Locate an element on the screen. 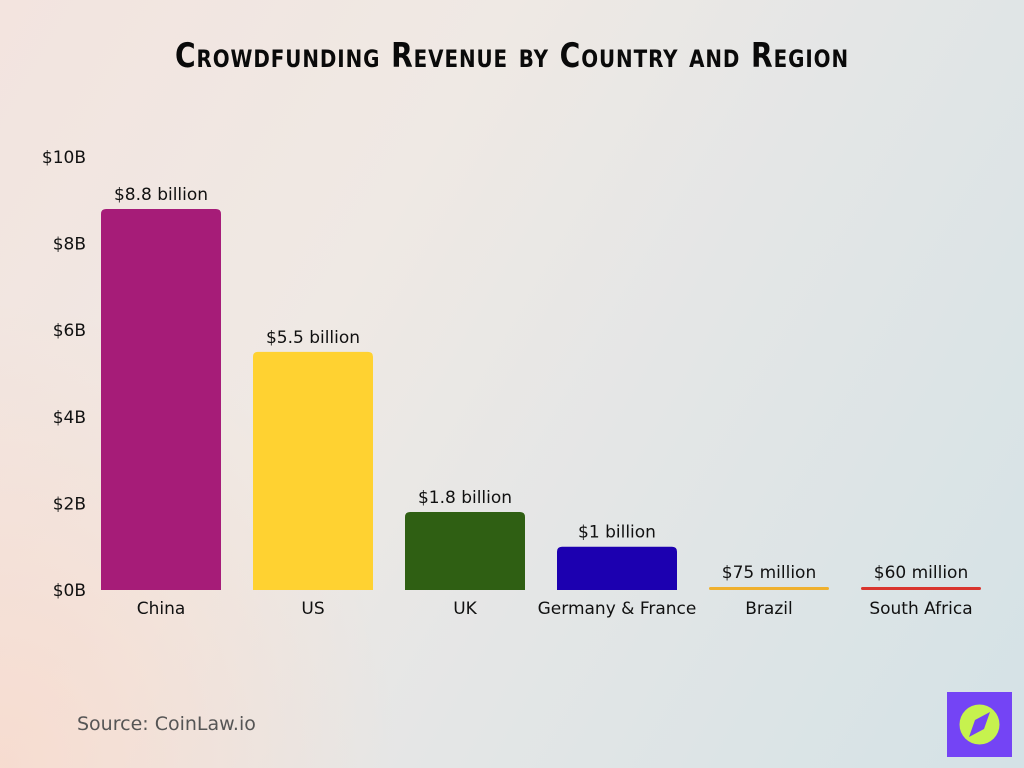 Image resolution: width=1024 pixels, height=768 pixels. data-label: $5.5 billion is located at coordinates (313, 338).